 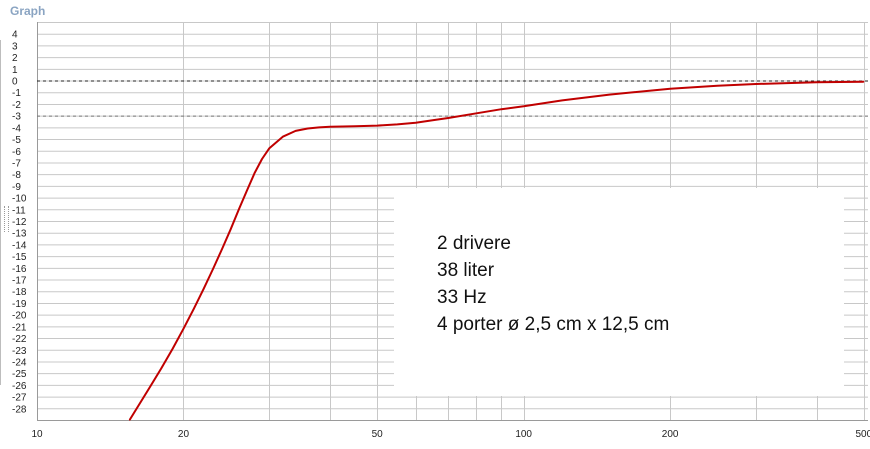 I want to click on y-tick-label: 3, so click(x=15, y=46).